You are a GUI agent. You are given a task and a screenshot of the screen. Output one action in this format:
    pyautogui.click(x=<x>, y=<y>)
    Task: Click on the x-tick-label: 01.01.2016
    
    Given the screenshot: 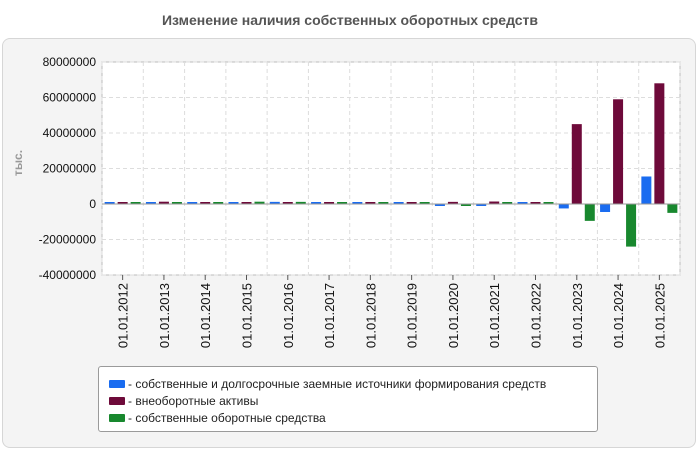 What is the action you would take?
    pyautogui.click(x=288, y=315)
    